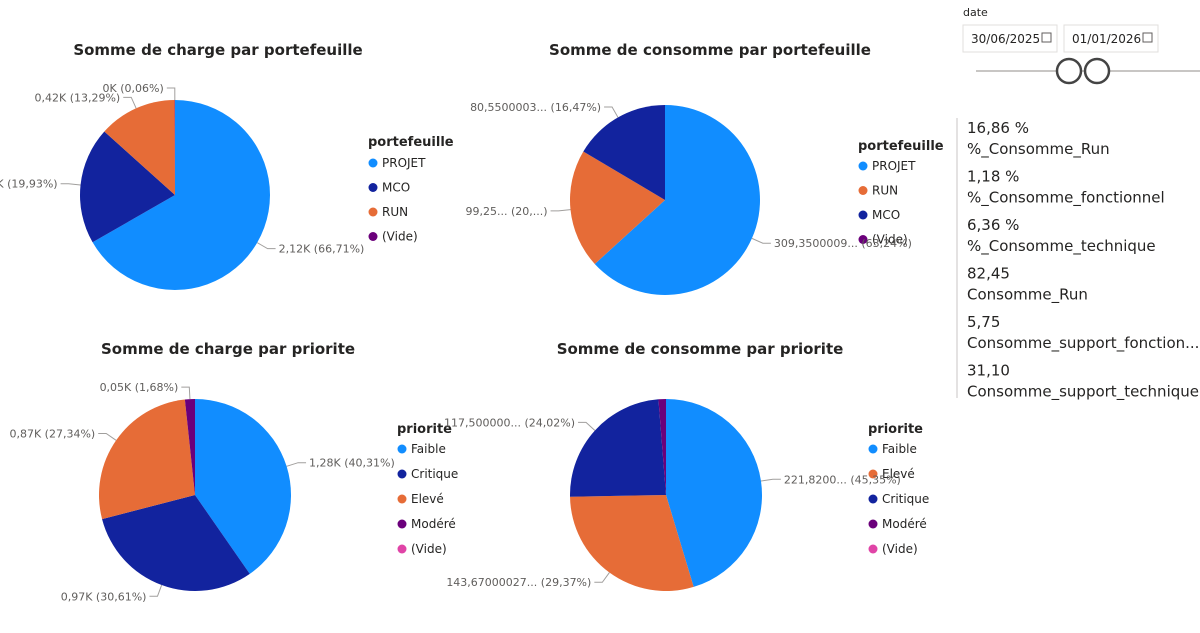 The image size is (1200, 633). Describe the element at coordinates (78, 97) in the screenshot. I see `data-label: 0,42K (13,29%)` at that location.